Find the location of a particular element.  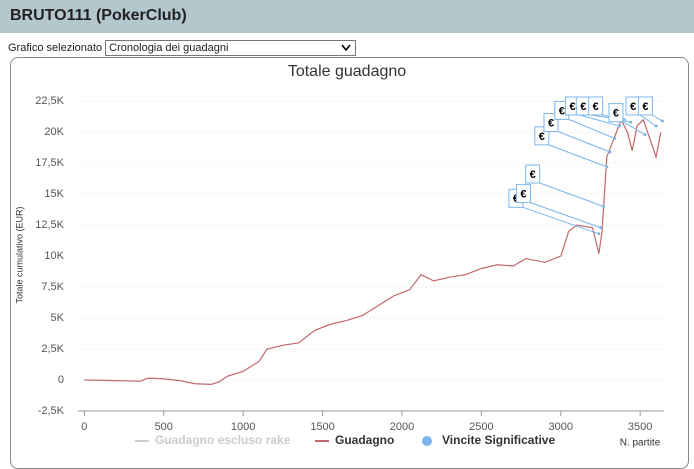

header-title: BRUTO111 (PokerClub) is located at coordinates (98, 15).